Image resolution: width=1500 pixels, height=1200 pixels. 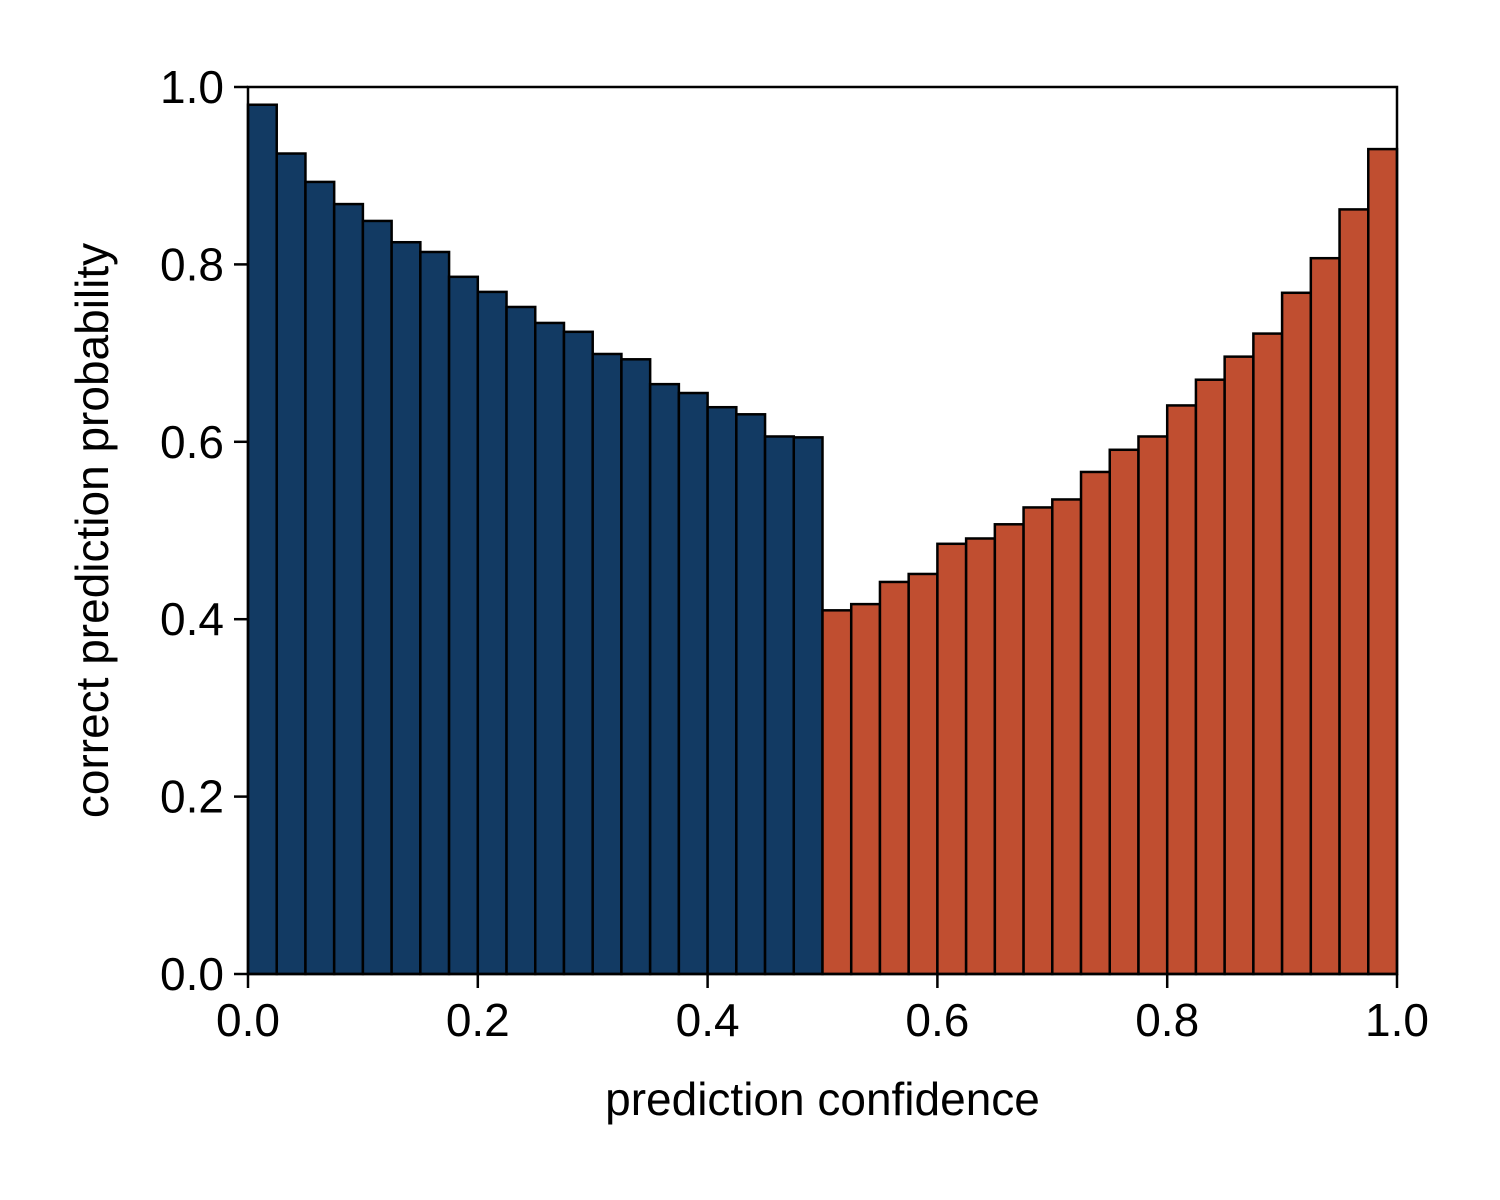 What do you see at coordinates (92, 530) in the screenshot?
I see `y-axis-label: correct prediction probability` at bounding box center [92, 530].